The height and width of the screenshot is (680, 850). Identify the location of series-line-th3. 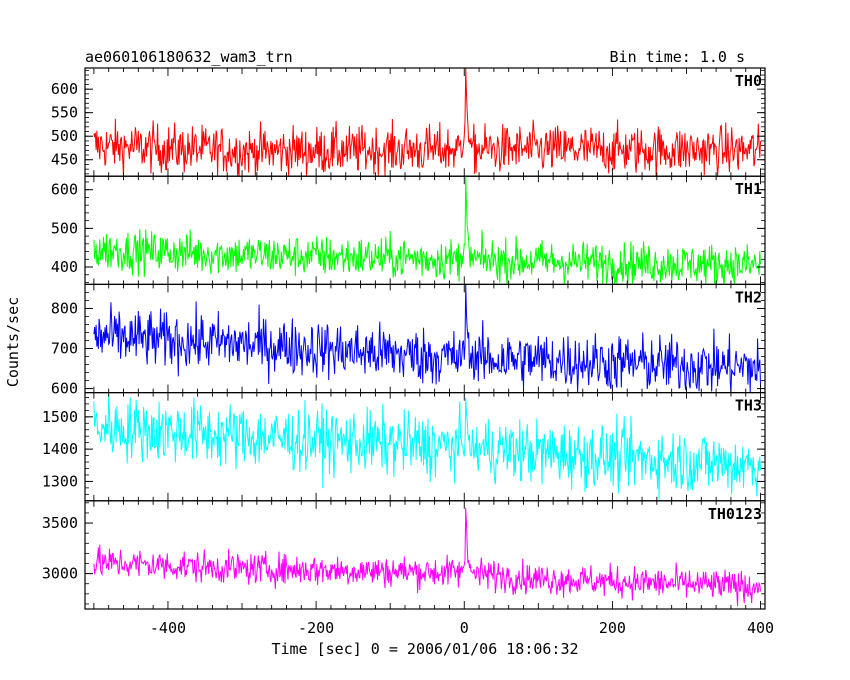
(427, 447).